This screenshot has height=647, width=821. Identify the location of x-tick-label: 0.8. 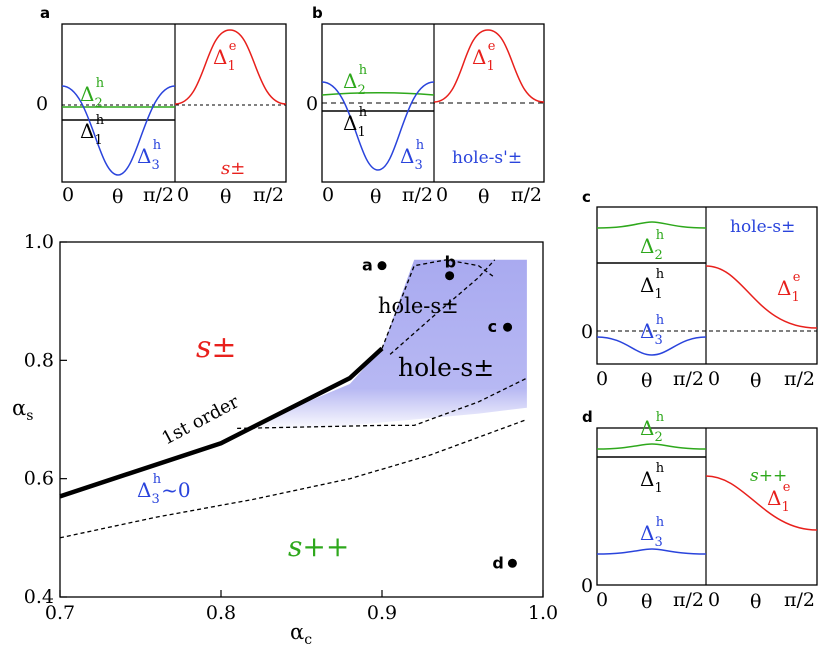
(221, 613).